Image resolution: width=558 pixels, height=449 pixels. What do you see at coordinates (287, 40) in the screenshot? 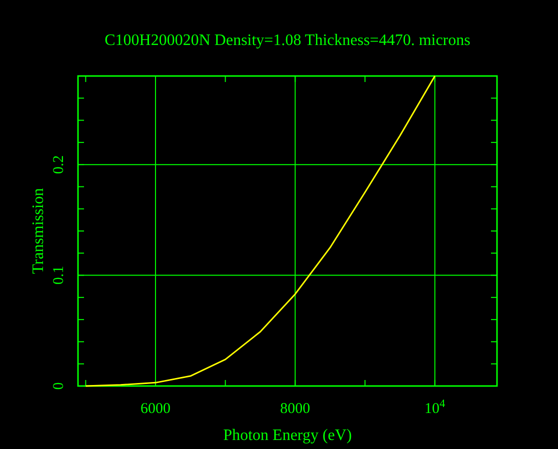
I see `chart-title: C100H200020N Density=1.08 Thickness=4470. microns` at bounding box center [287, 40].